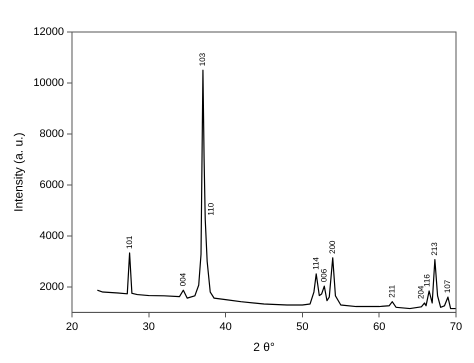 The image size is (474, 363). Describe the element at coordinates (203, 59) in the screenshot. I see `annotation: 103` at that location.